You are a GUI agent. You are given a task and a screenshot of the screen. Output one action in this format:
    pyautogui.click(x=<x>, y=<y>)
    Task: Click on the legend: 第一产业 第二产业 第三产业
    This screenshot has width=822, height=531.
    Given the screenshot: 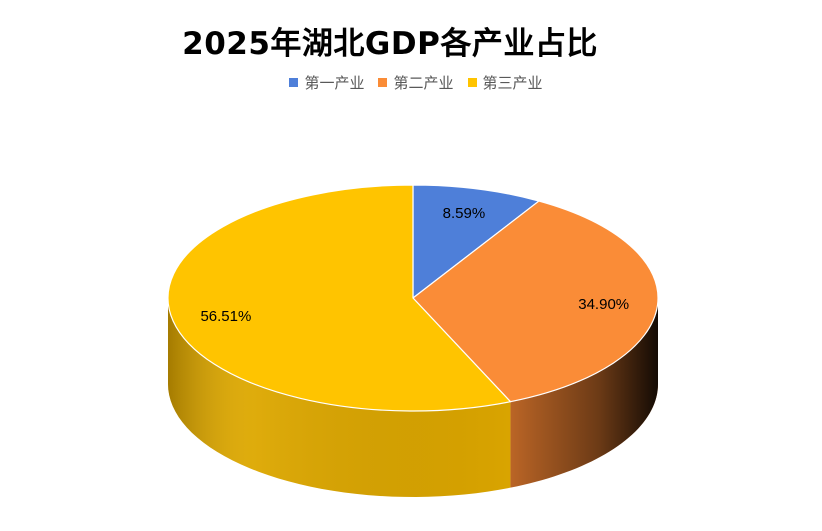 What is the action you would take?
    pyautogui.click(x=411, y=82)
    